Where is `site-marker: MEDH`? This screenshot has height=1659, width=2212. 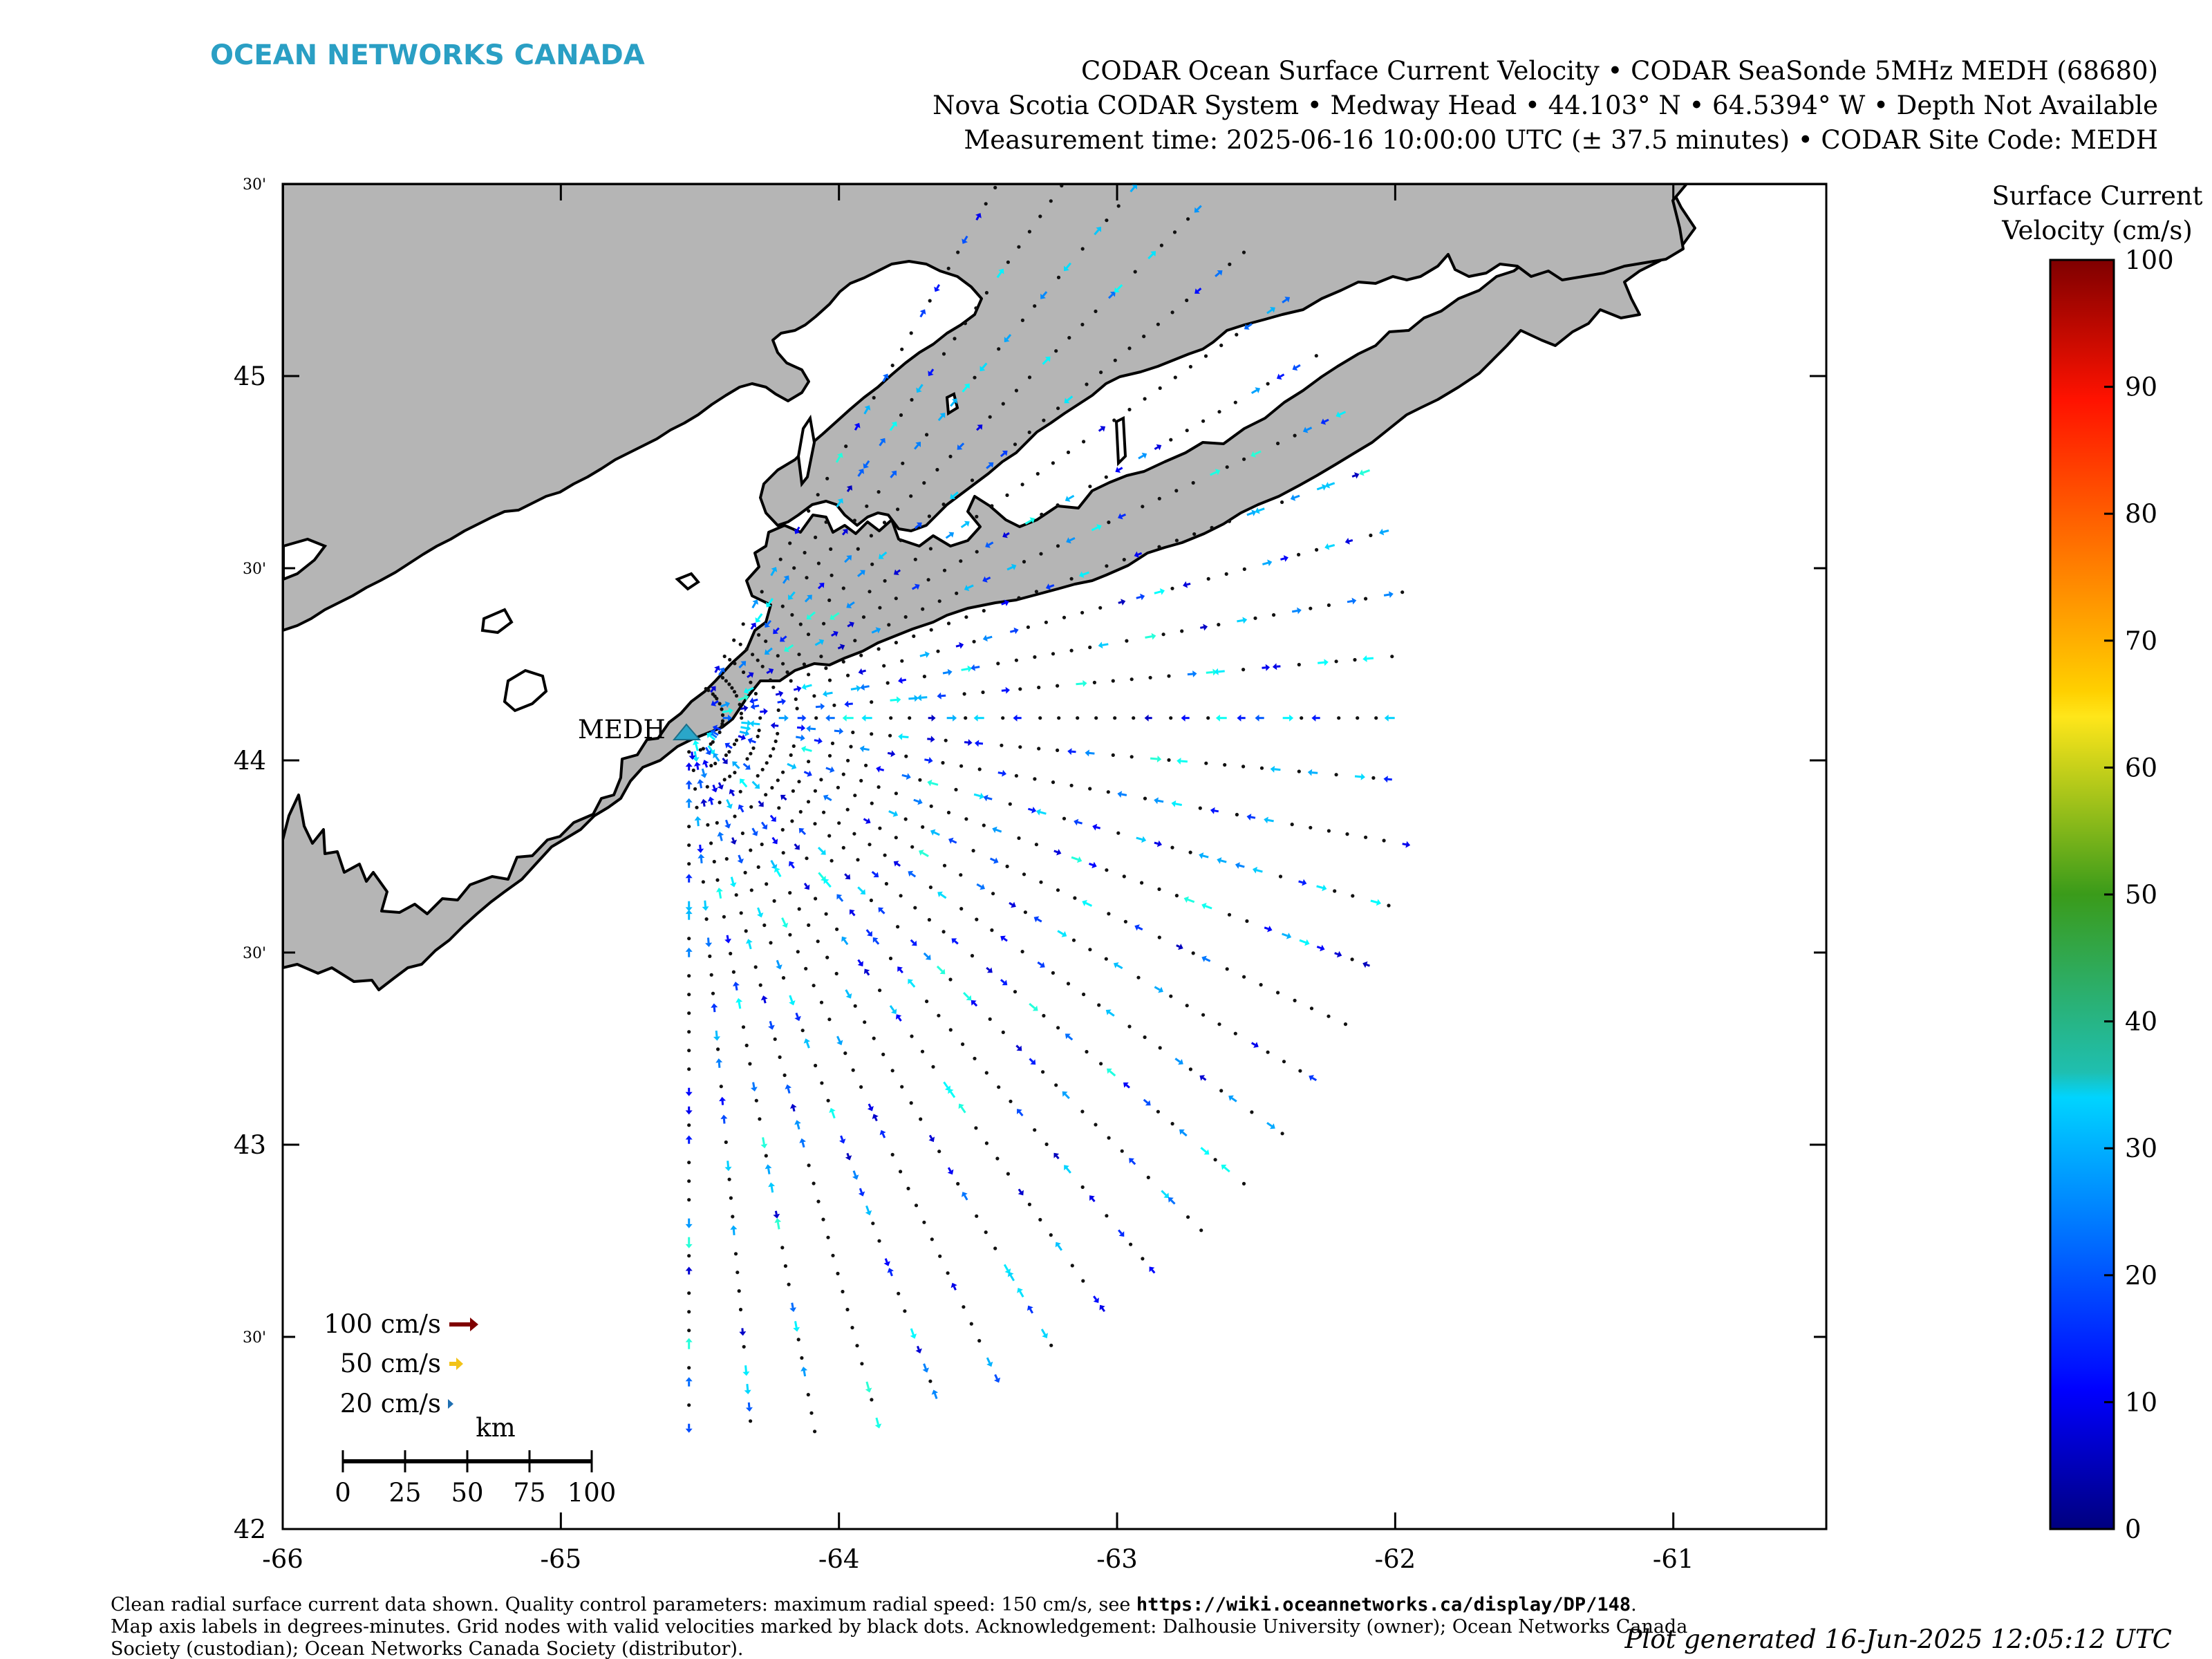 site-marker: MEDH is located at coordinates (640, 730).